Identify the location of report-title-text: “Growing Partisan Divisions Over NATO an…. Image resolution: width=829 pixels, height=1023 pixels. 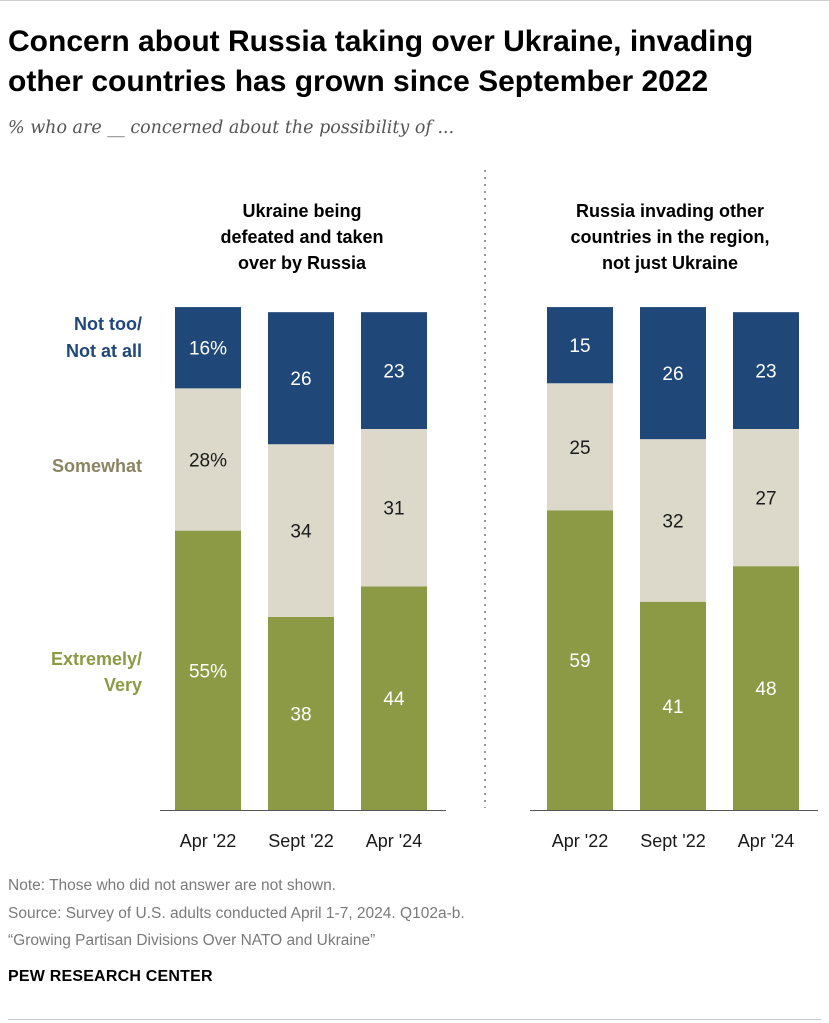
(192, 940).